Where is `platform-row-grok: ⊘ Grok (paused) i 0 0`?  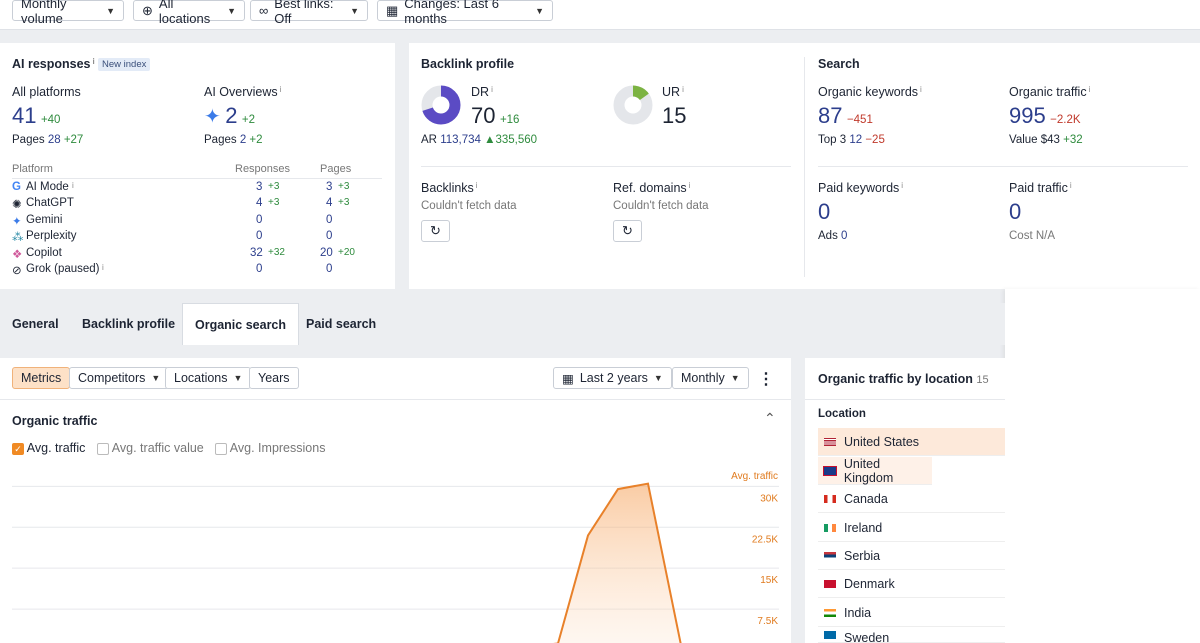
platform-row-grok: ⊘ Grok (paused) i 0 0 is located at coordinates (172, 270).